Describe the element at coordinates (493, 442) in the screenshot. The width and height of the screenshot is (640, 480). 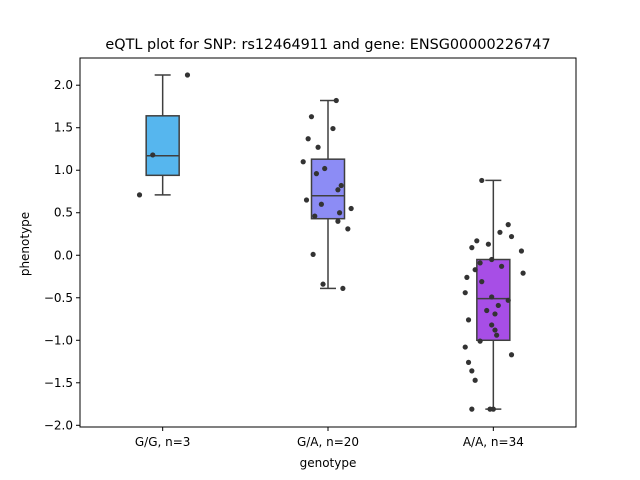
I see `x-tick-label: A/A, n=34` at that location.